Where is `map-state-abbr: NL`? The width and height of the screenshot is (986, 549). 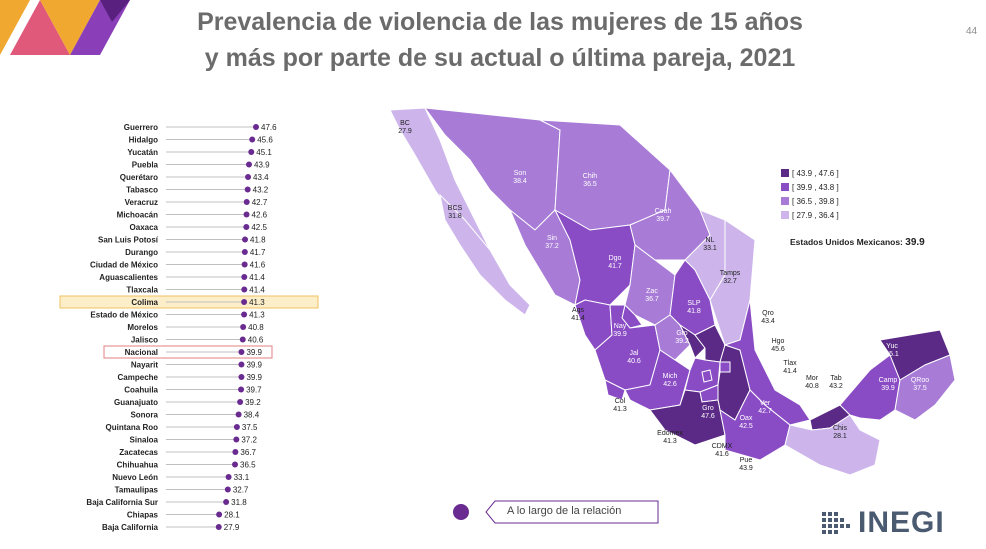 map-state-abbr: NL is located at coordinates (710, 240).